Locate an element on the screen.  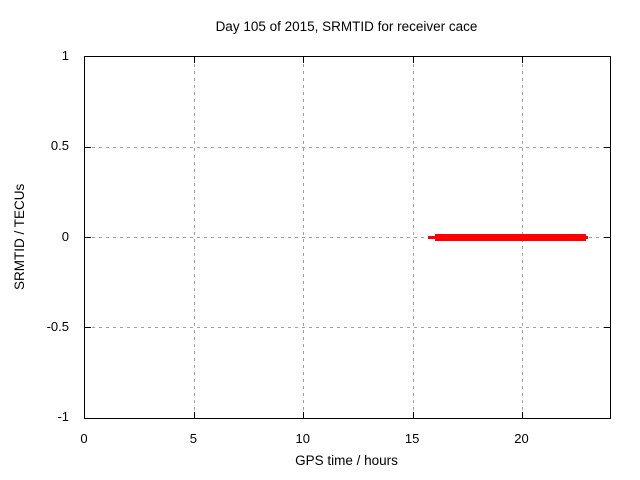
y-tick-label: 1 is located at coordinates (65, 55).